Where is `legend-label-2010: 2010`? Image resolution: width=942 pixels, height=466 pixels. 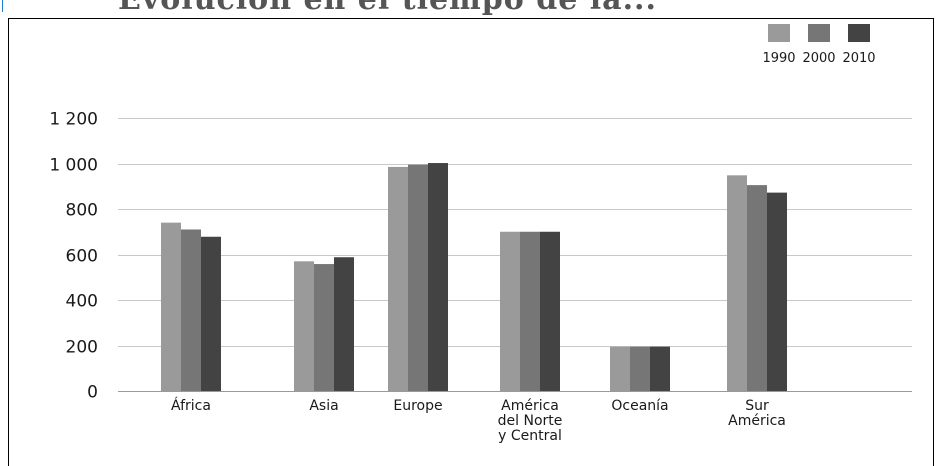
legend-label-2010: 2010 is located at coordinates (858, 58).